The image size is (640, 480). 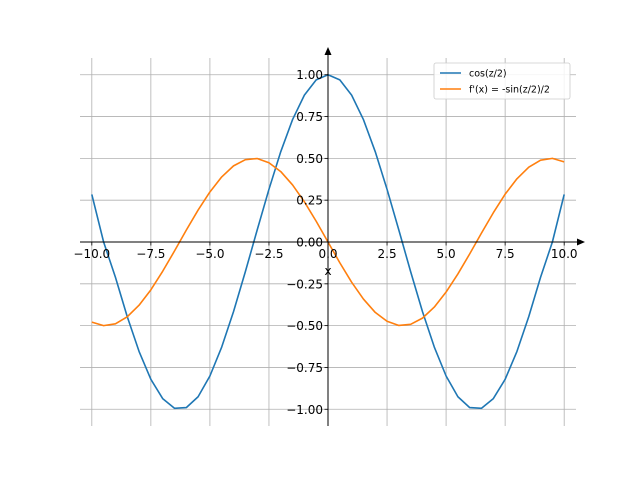 What do you see at coordinates (446, 254) in the screenshot?
I see `x-tick-label: 5.0` at bounding box center [446, 254].